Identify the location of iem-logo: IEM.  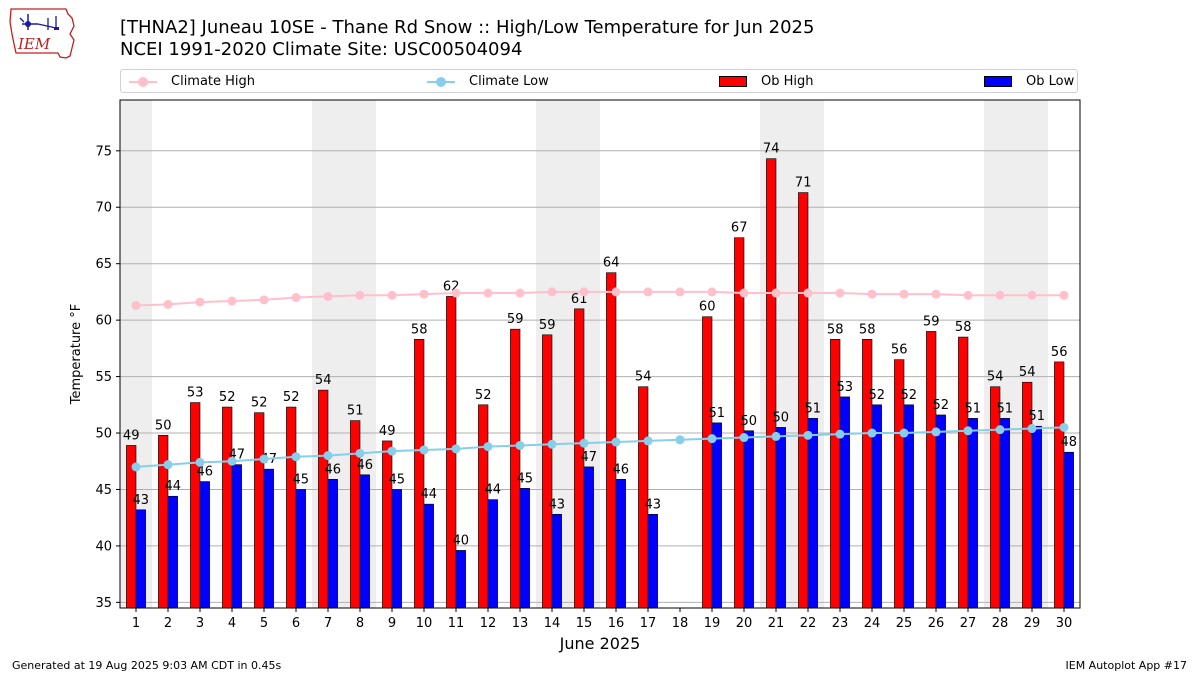
(42, 33).